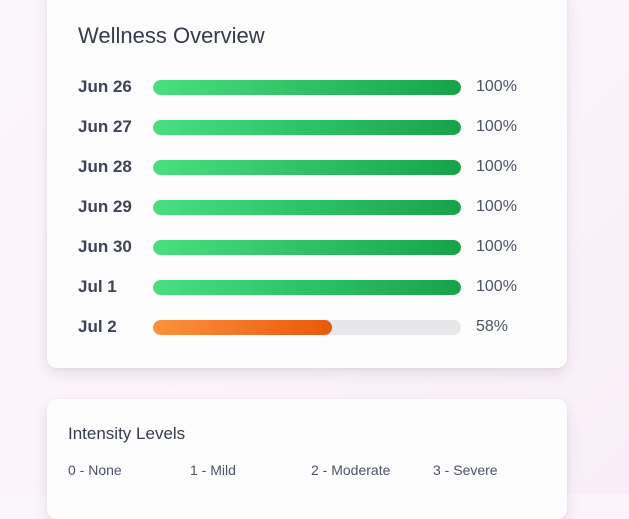  What do you see at coordinates (97, 286) in the screenshot?
I see `progress-row-date: Jul 1` at bounding box center [97, 286].